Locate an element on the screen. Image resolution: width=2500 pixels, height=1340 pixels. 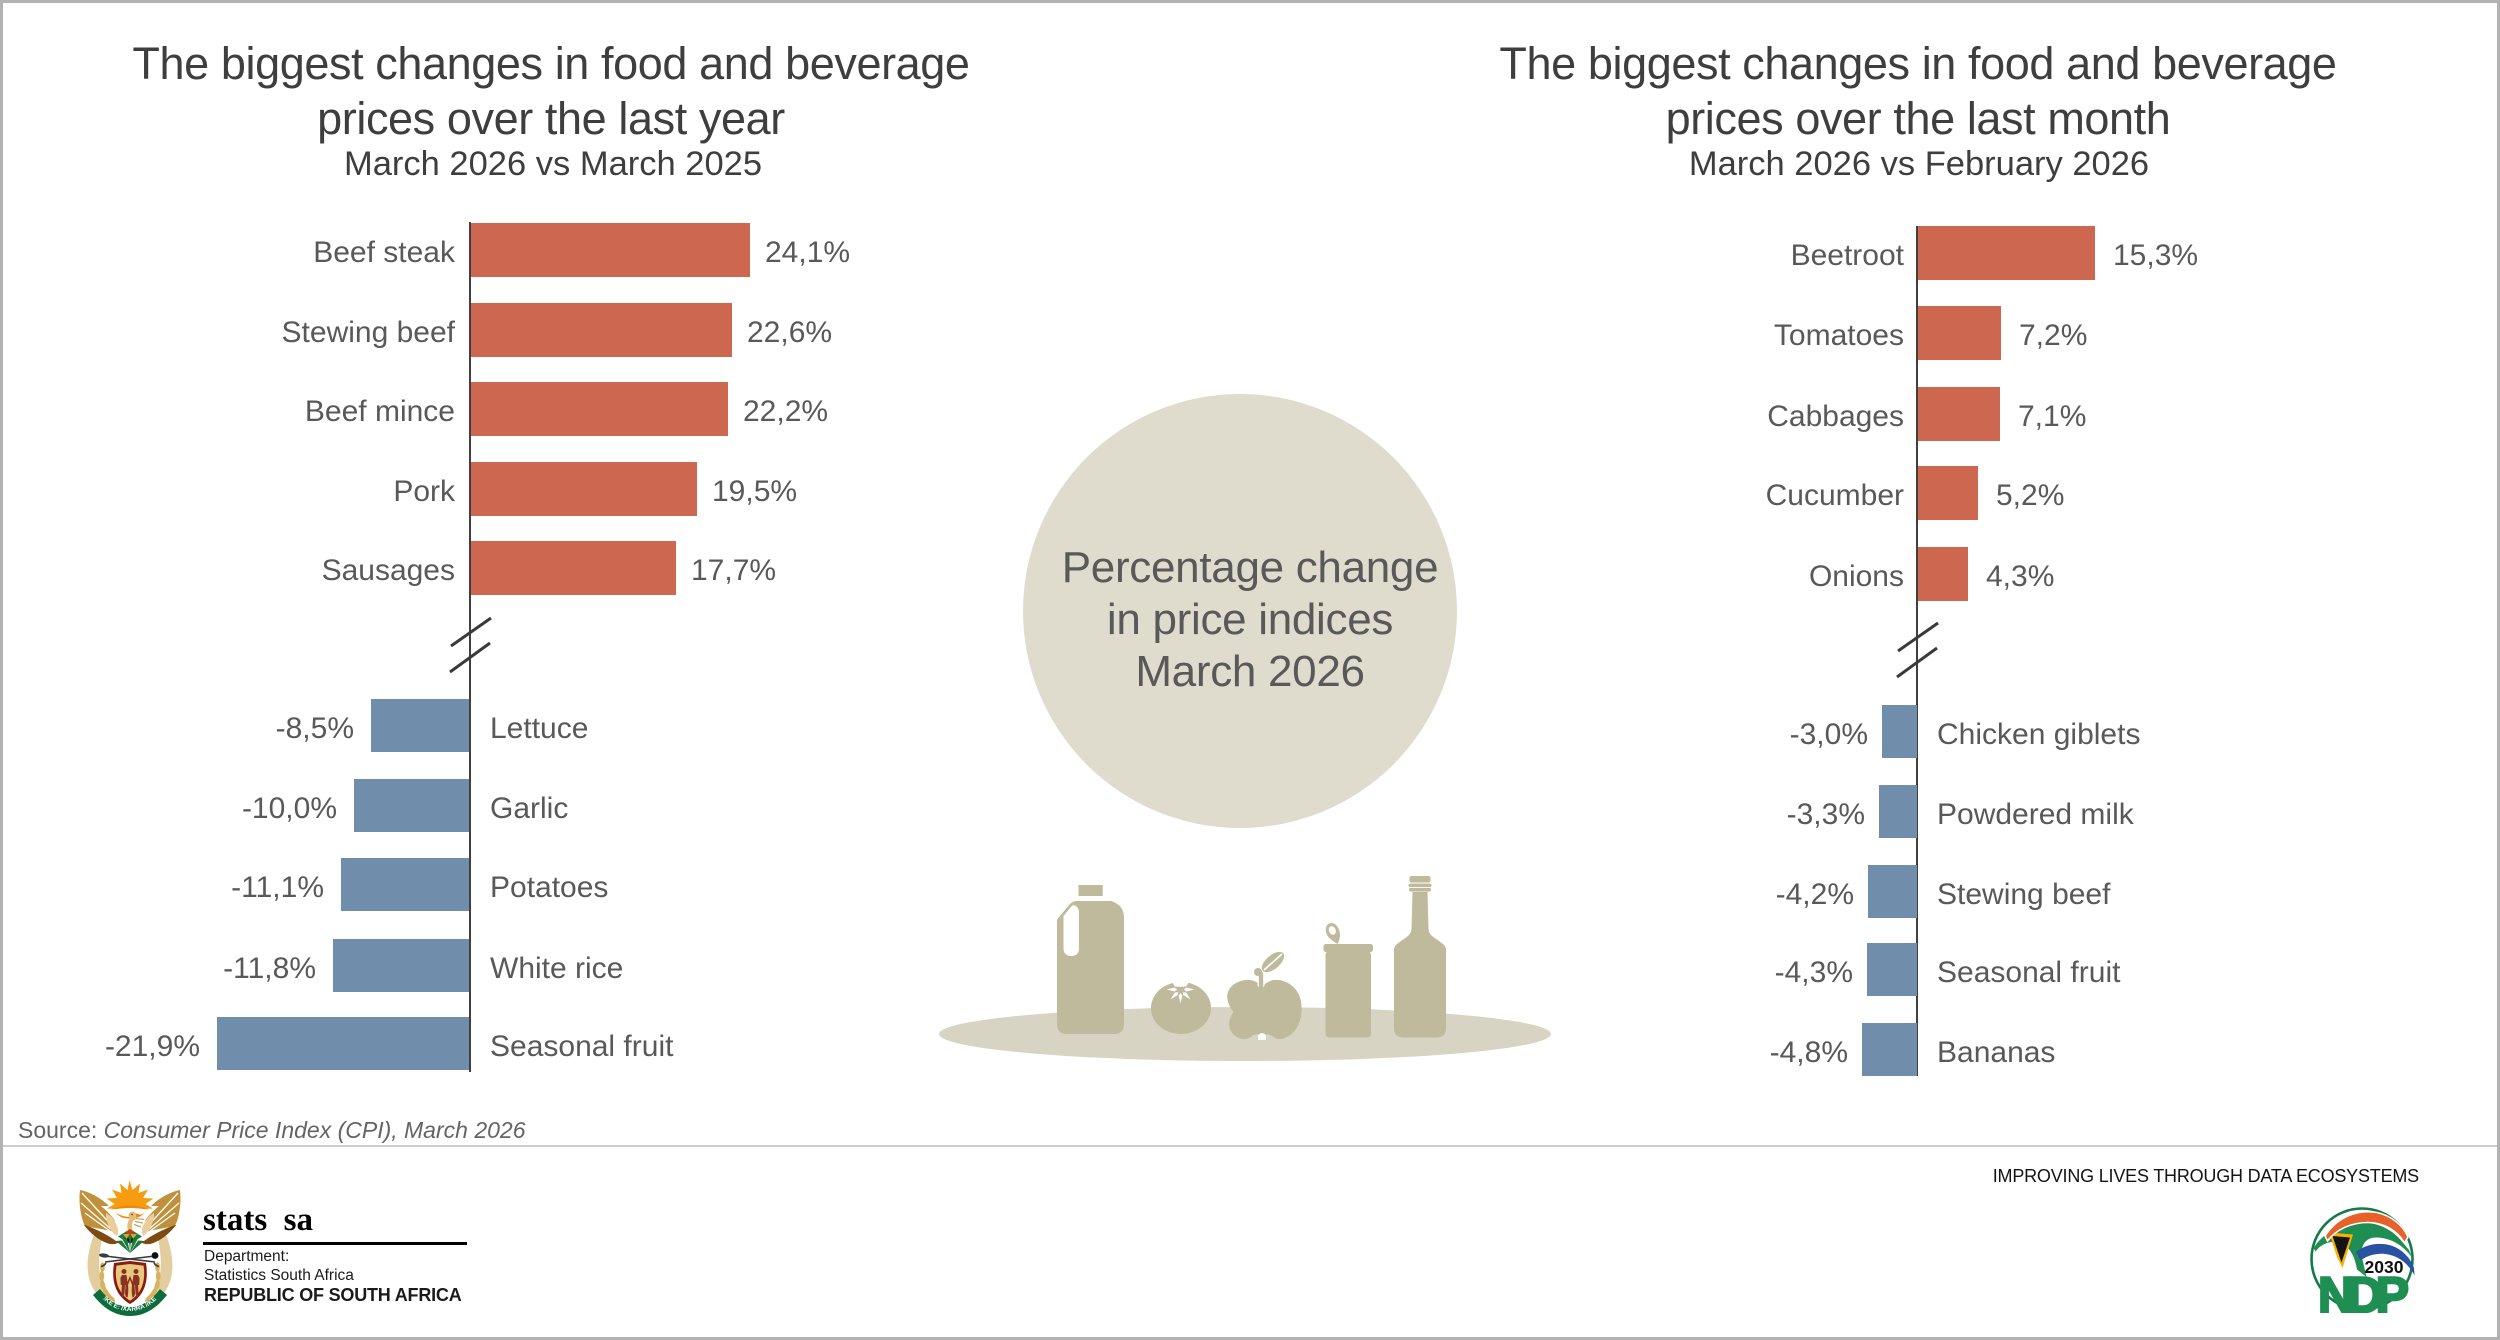
svg-text: 2030 is located at coordinates (2384, 1267).